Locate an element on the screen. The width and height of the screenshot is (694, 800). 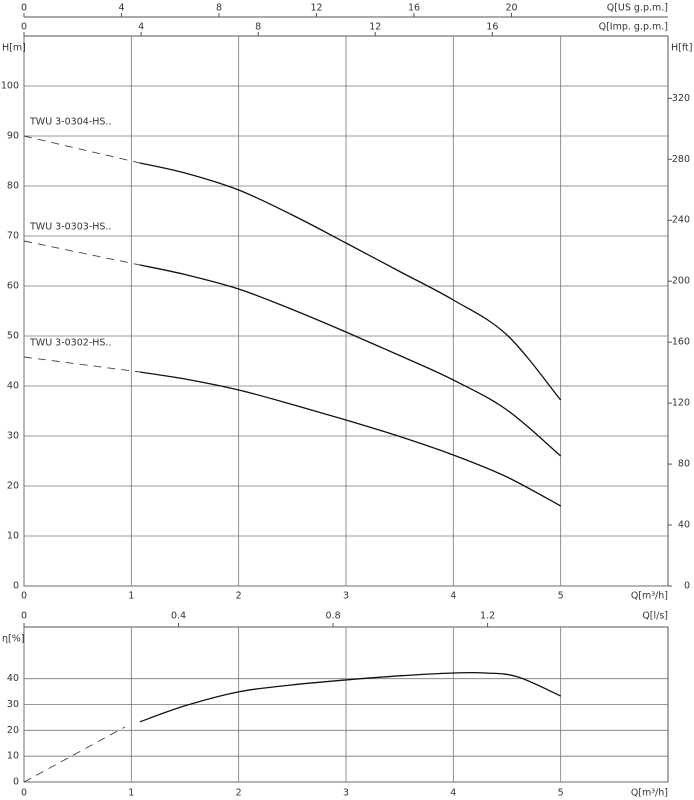
y2-tick-label: 80 is located at coordinates (684, 464).